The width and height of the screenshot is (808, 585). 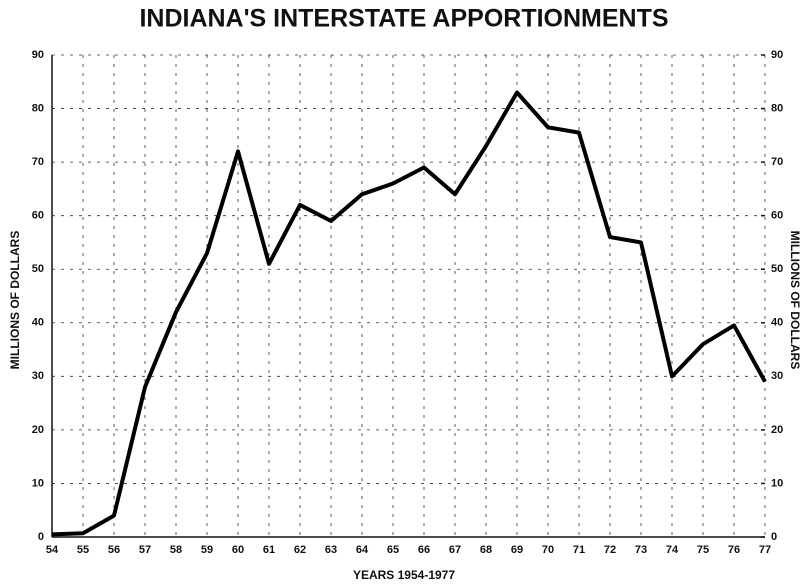 What do you see at coordinates (362, 550) in the screenshot?
I see `x-tick-label: 64` at bounding box center [362, 550].